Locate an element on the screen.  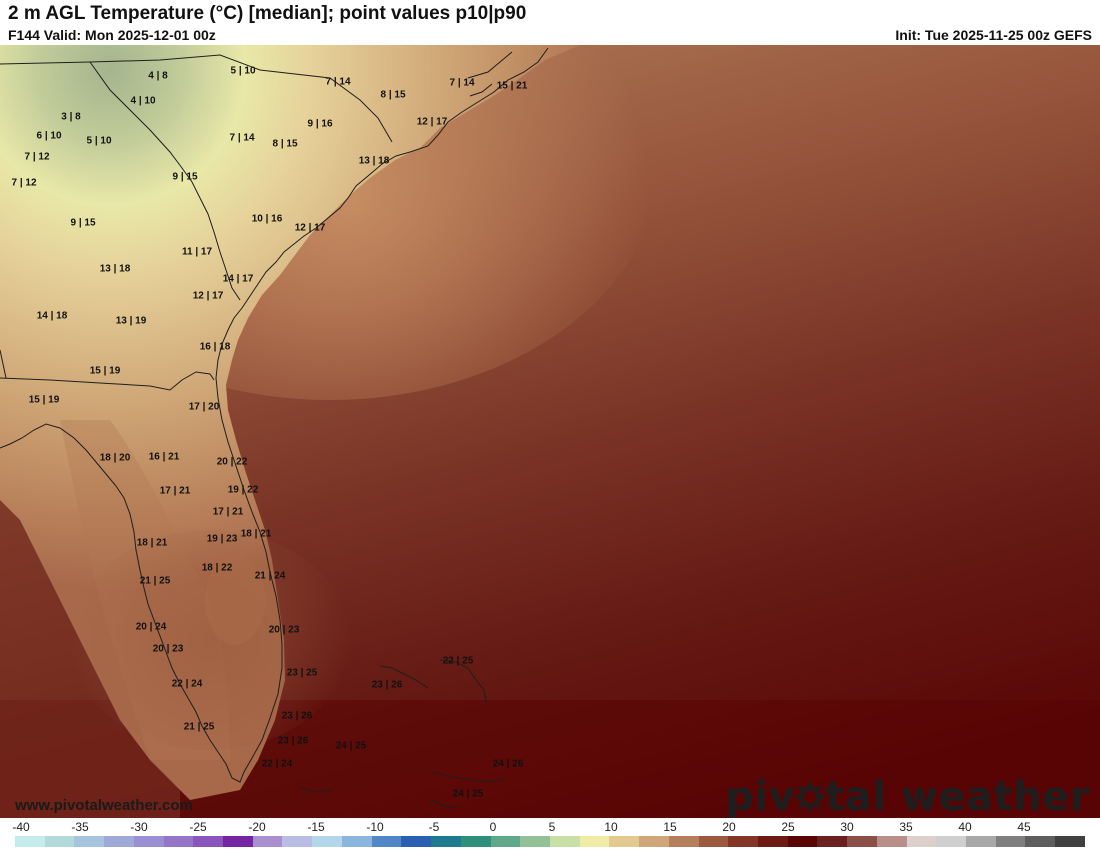
colorbar-tick-label: -25 is located at coordinates (198, 827).